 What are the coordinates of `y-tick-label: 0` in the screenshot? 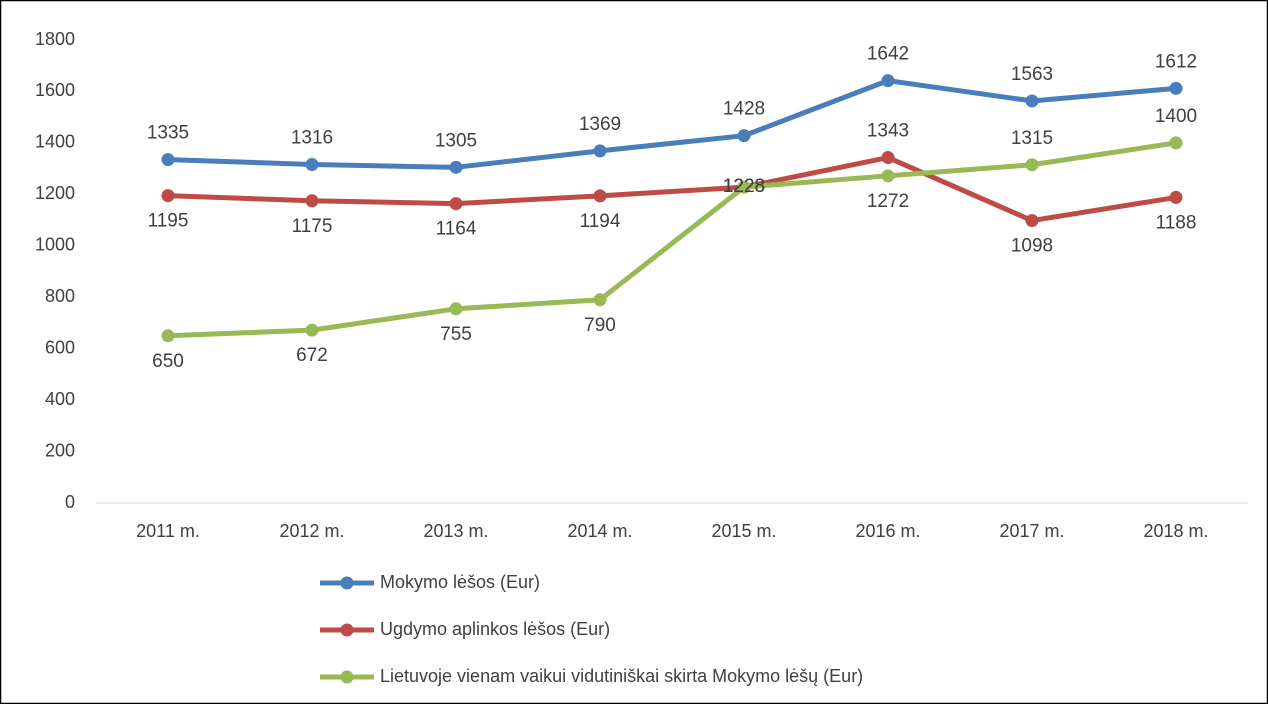 It's located at (70, 502).